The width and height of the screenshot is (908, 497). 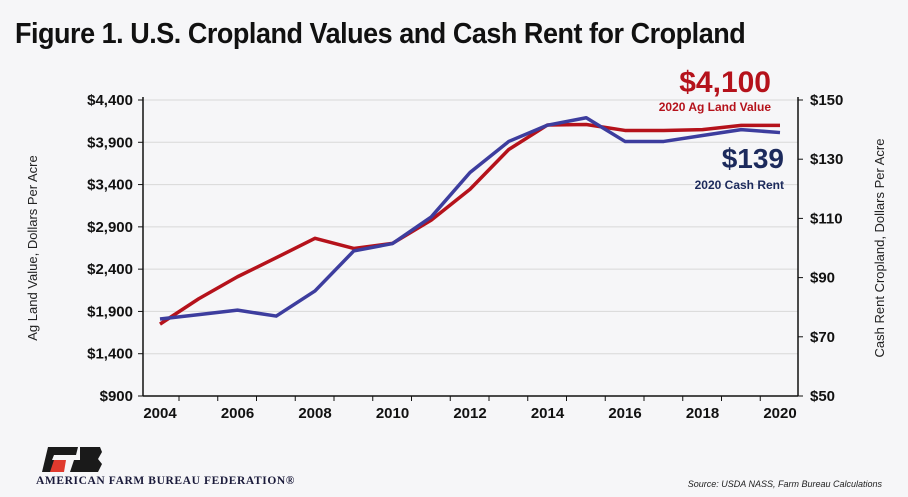 What do you see at coordinates (110, 311) in the screenshot?
I see `y-tick-label-left: $1,900` at bounding box center [110, 311].